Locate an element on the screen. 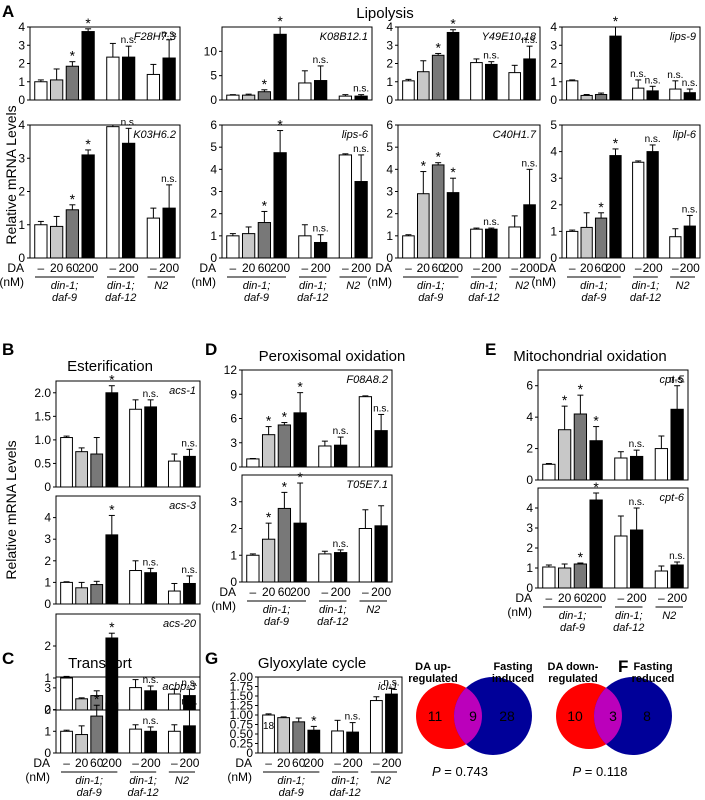 This screenshot has height=800, width=705. gene-label: acs-20 is located at coordinates (180, 624).